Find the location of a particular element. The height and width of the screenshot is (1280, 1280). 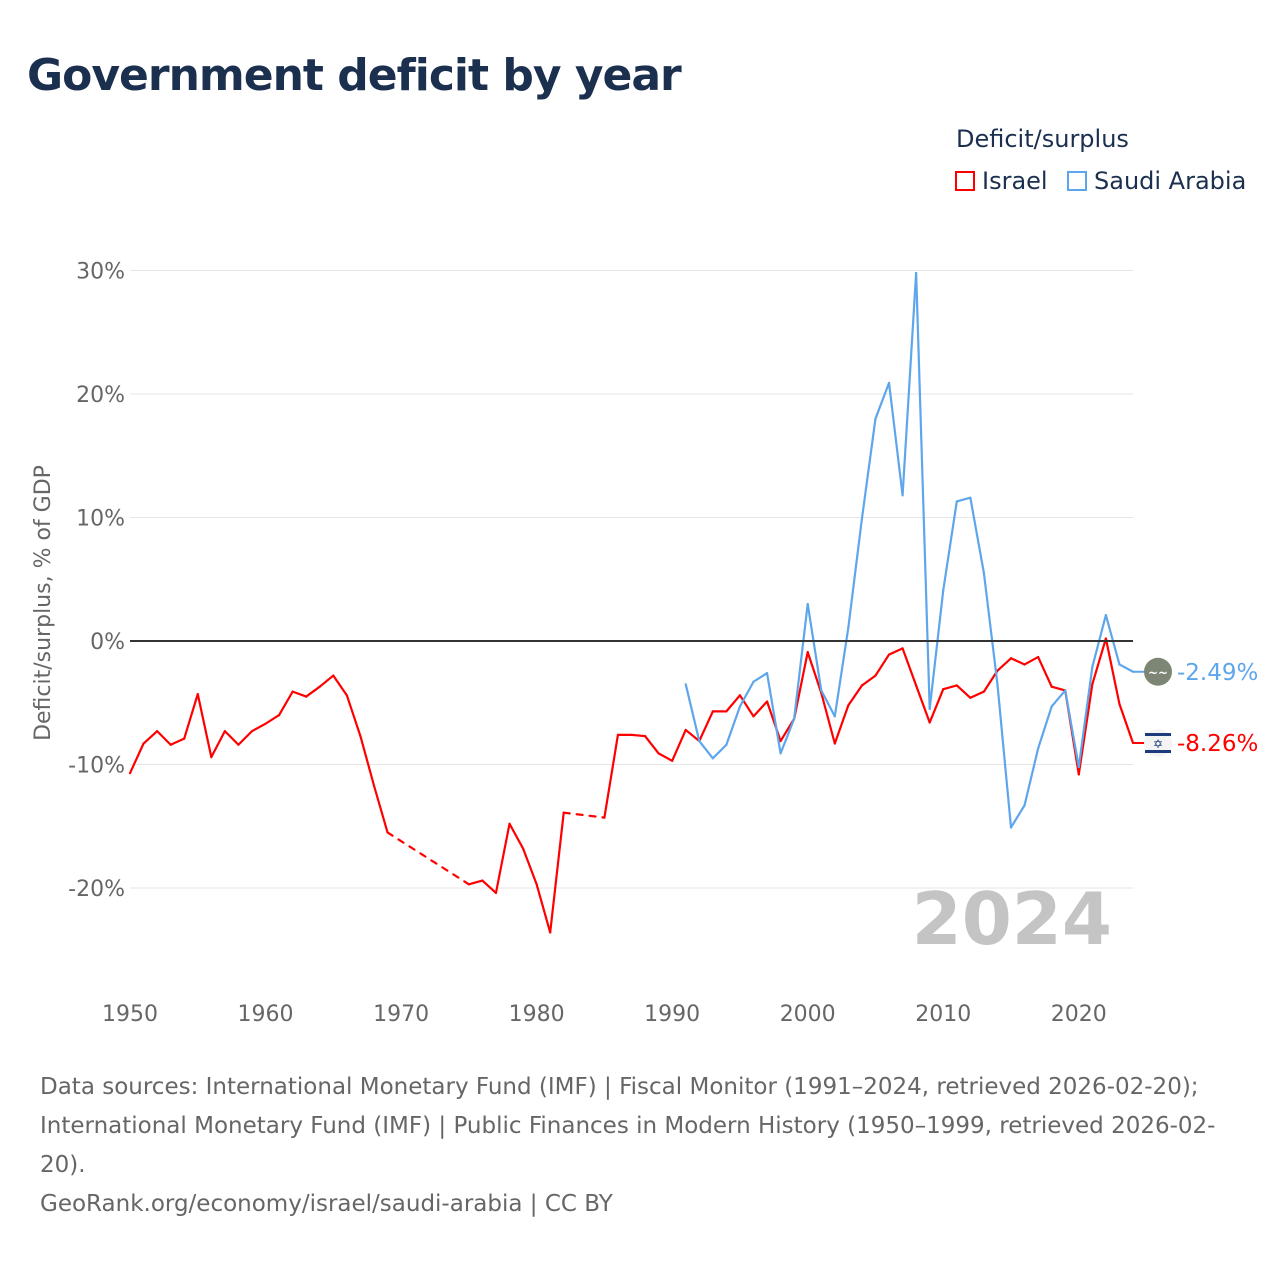

saudi-arabia-flag-icon is located at coordinates (1158, 671).